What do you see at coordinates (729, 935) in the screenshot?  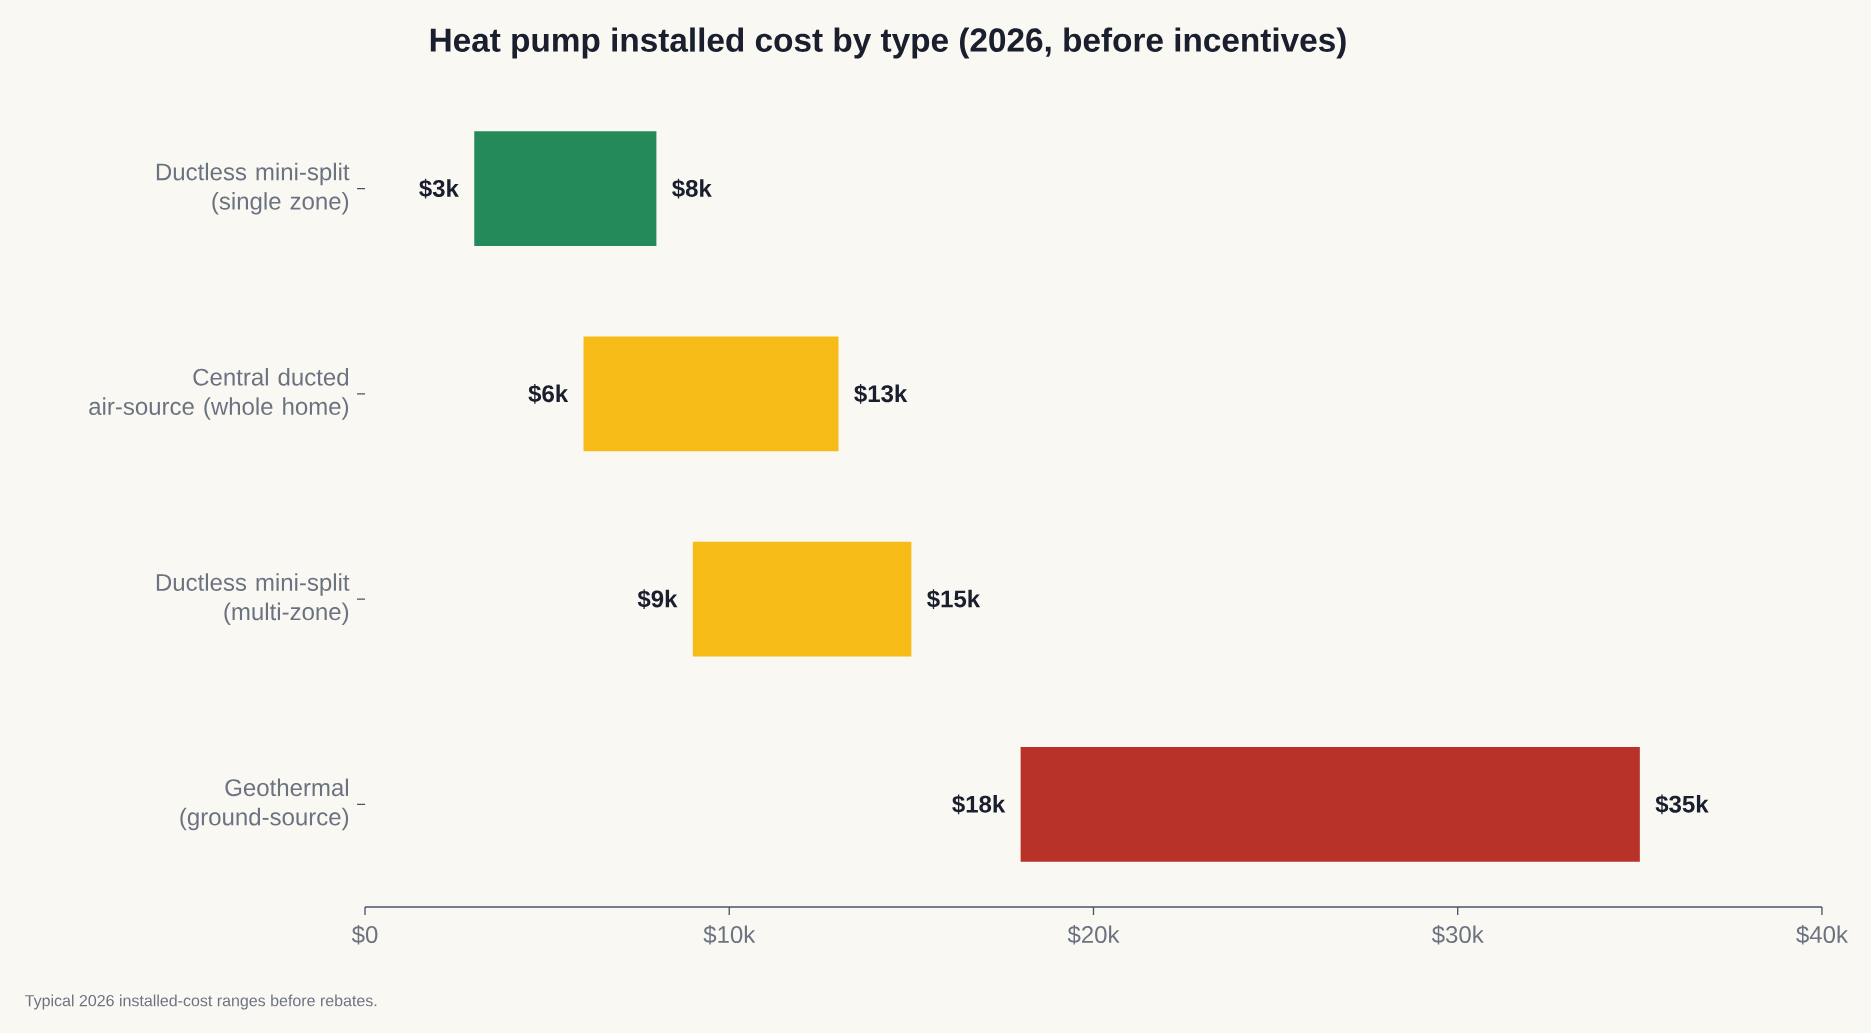 I see `x-tick-label: $10k` at bounding box center [729, 935].